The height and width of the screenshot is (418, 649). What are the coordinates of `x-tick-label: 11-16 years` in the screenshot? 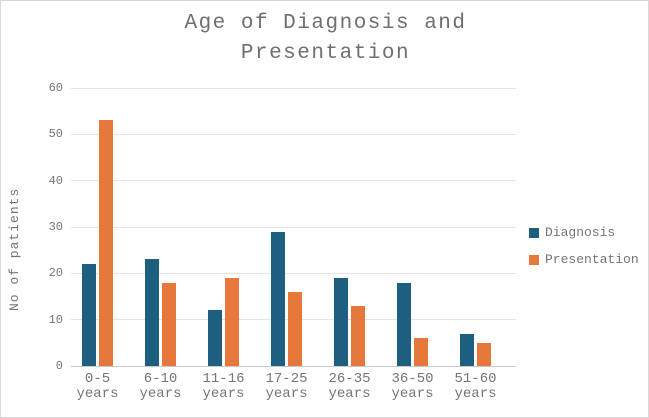 It's located at (223, 387).